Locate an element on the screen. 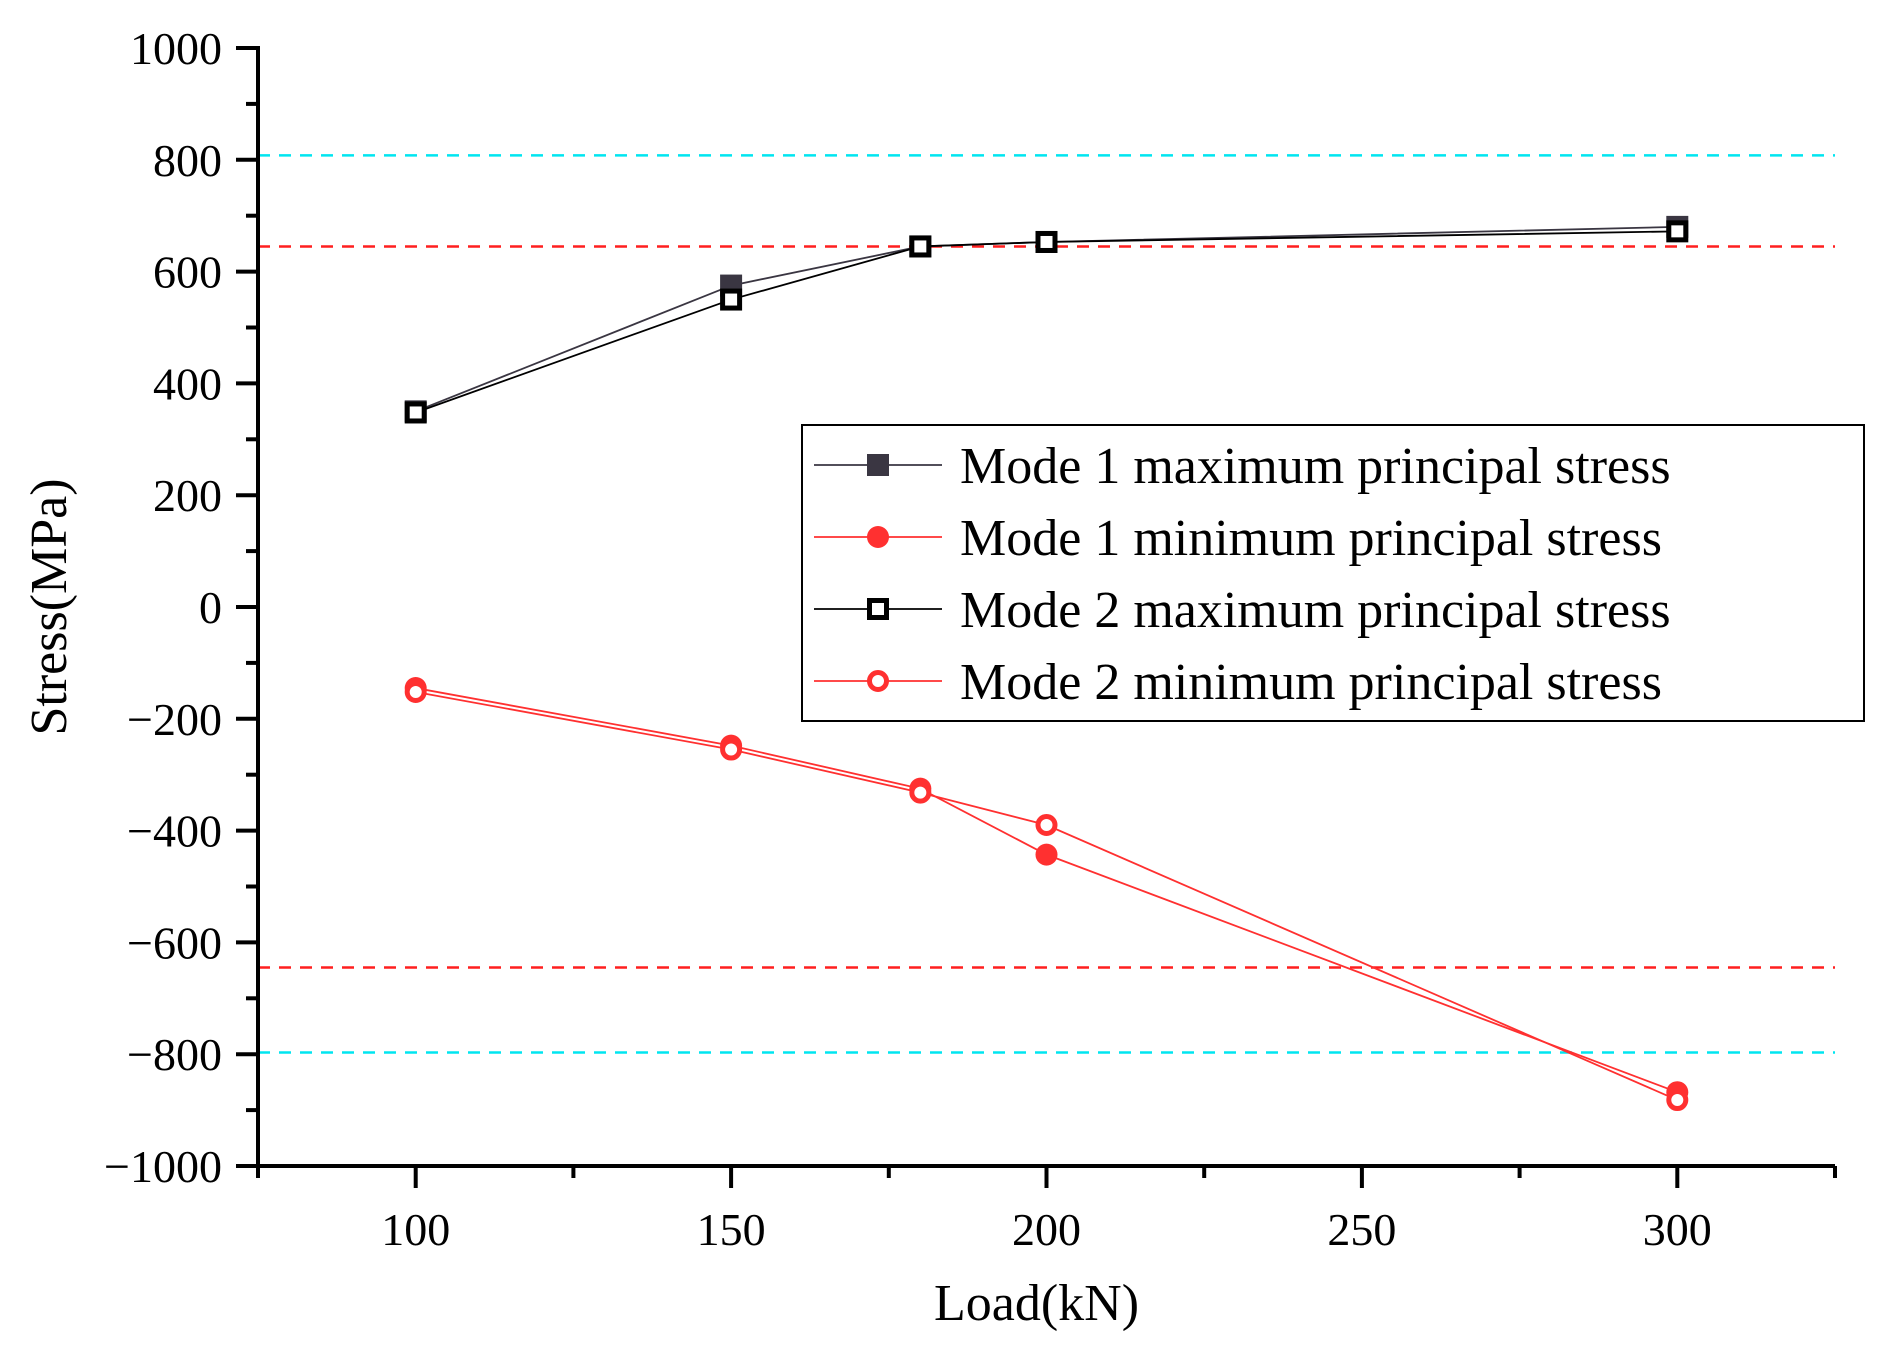 This screenshot has width=1882, height=1354. y-tick-label: −200 is located at coordinates (174, 719).